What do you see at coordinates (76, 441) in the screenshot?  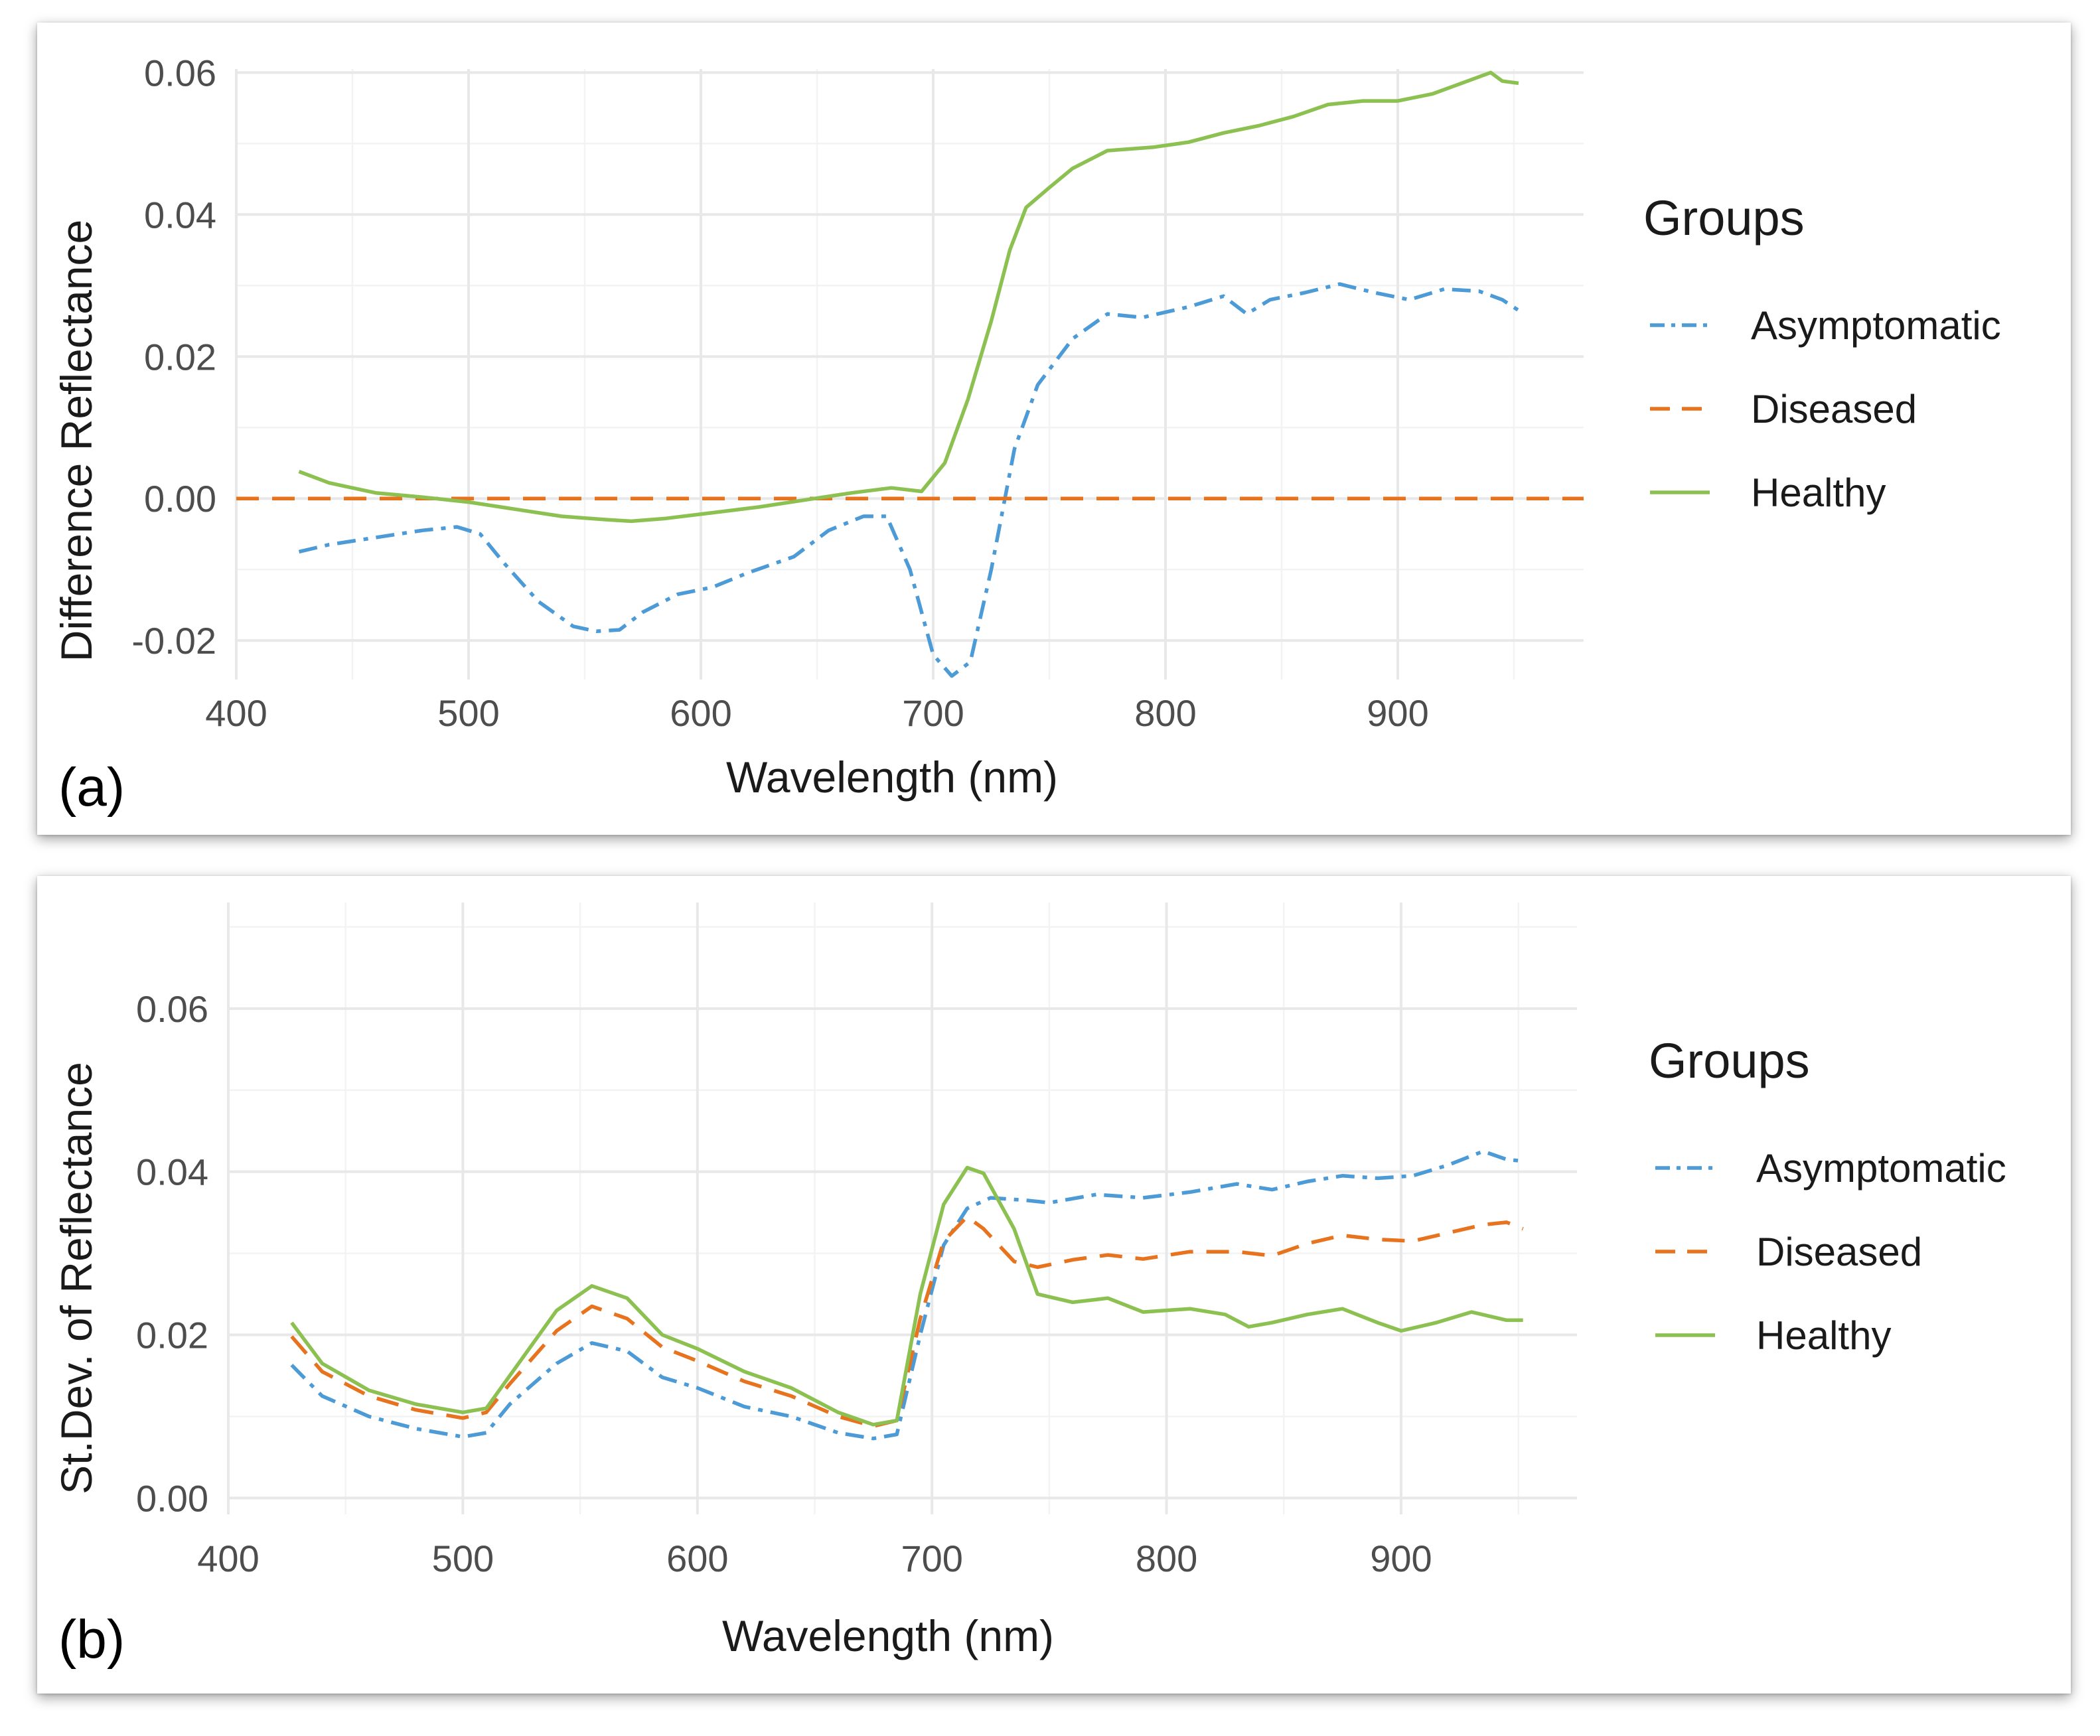 I see `y-axis-title: Difference Reflectance` at bounding box center [76, 441].